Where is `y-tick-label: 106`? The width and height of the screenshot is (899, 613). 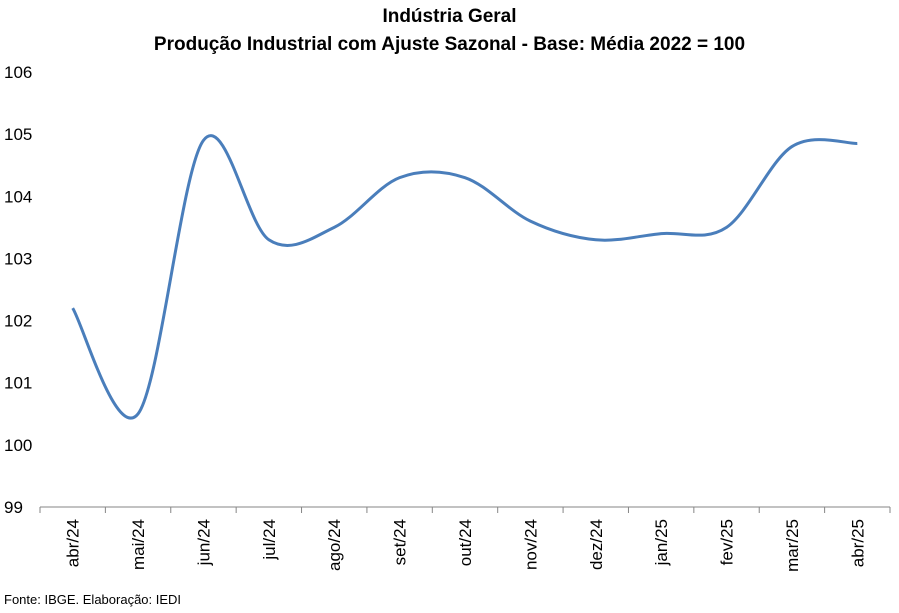
y-tick-label: 106 is located at coordinates (18, 72).